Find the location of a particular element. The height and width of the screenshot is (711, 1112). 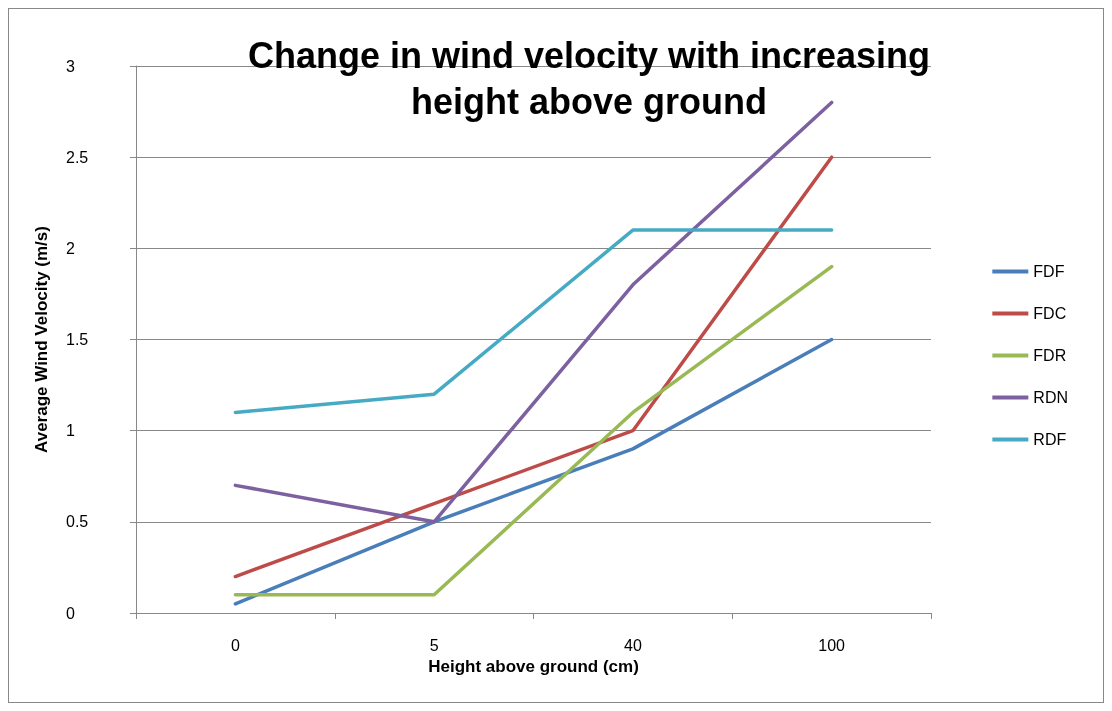

y-tick-label: 2.5 is located at coordinates (77, 157).